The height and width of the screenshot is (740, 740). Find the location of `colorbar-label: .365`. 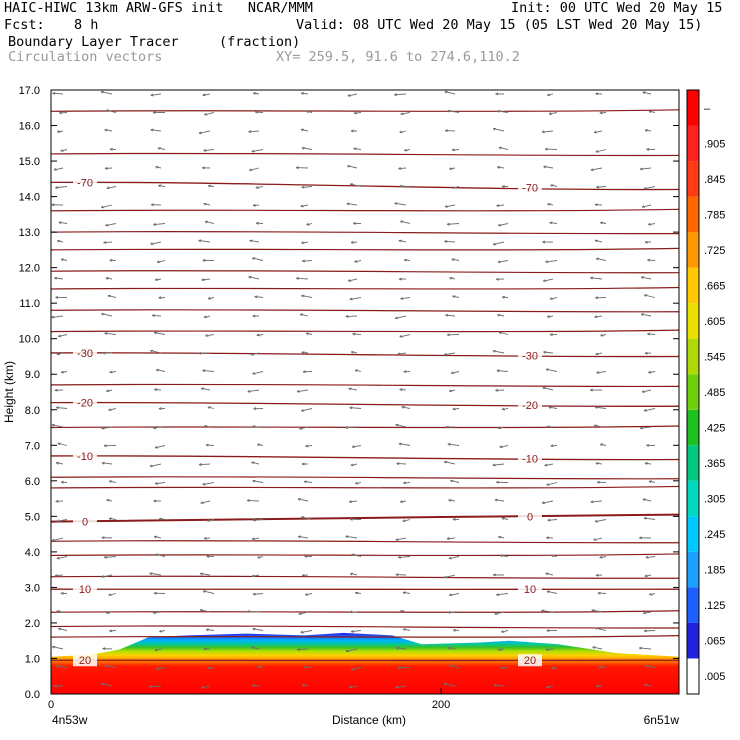

colorbar-label: .365 is located at coordinates (714, 464).